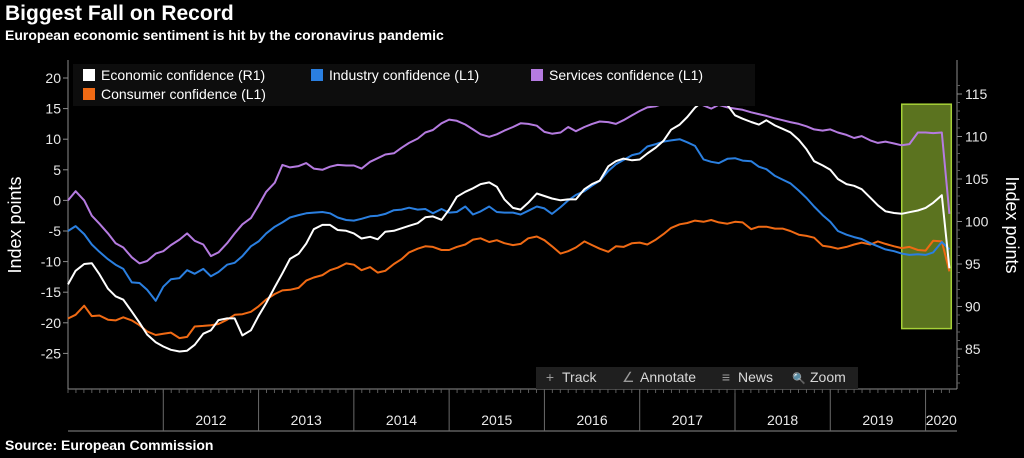 Image resolution: width=1024 pixels, height=458 pixels. I want to click on zoom-label: Zoom, so click(828, 377).